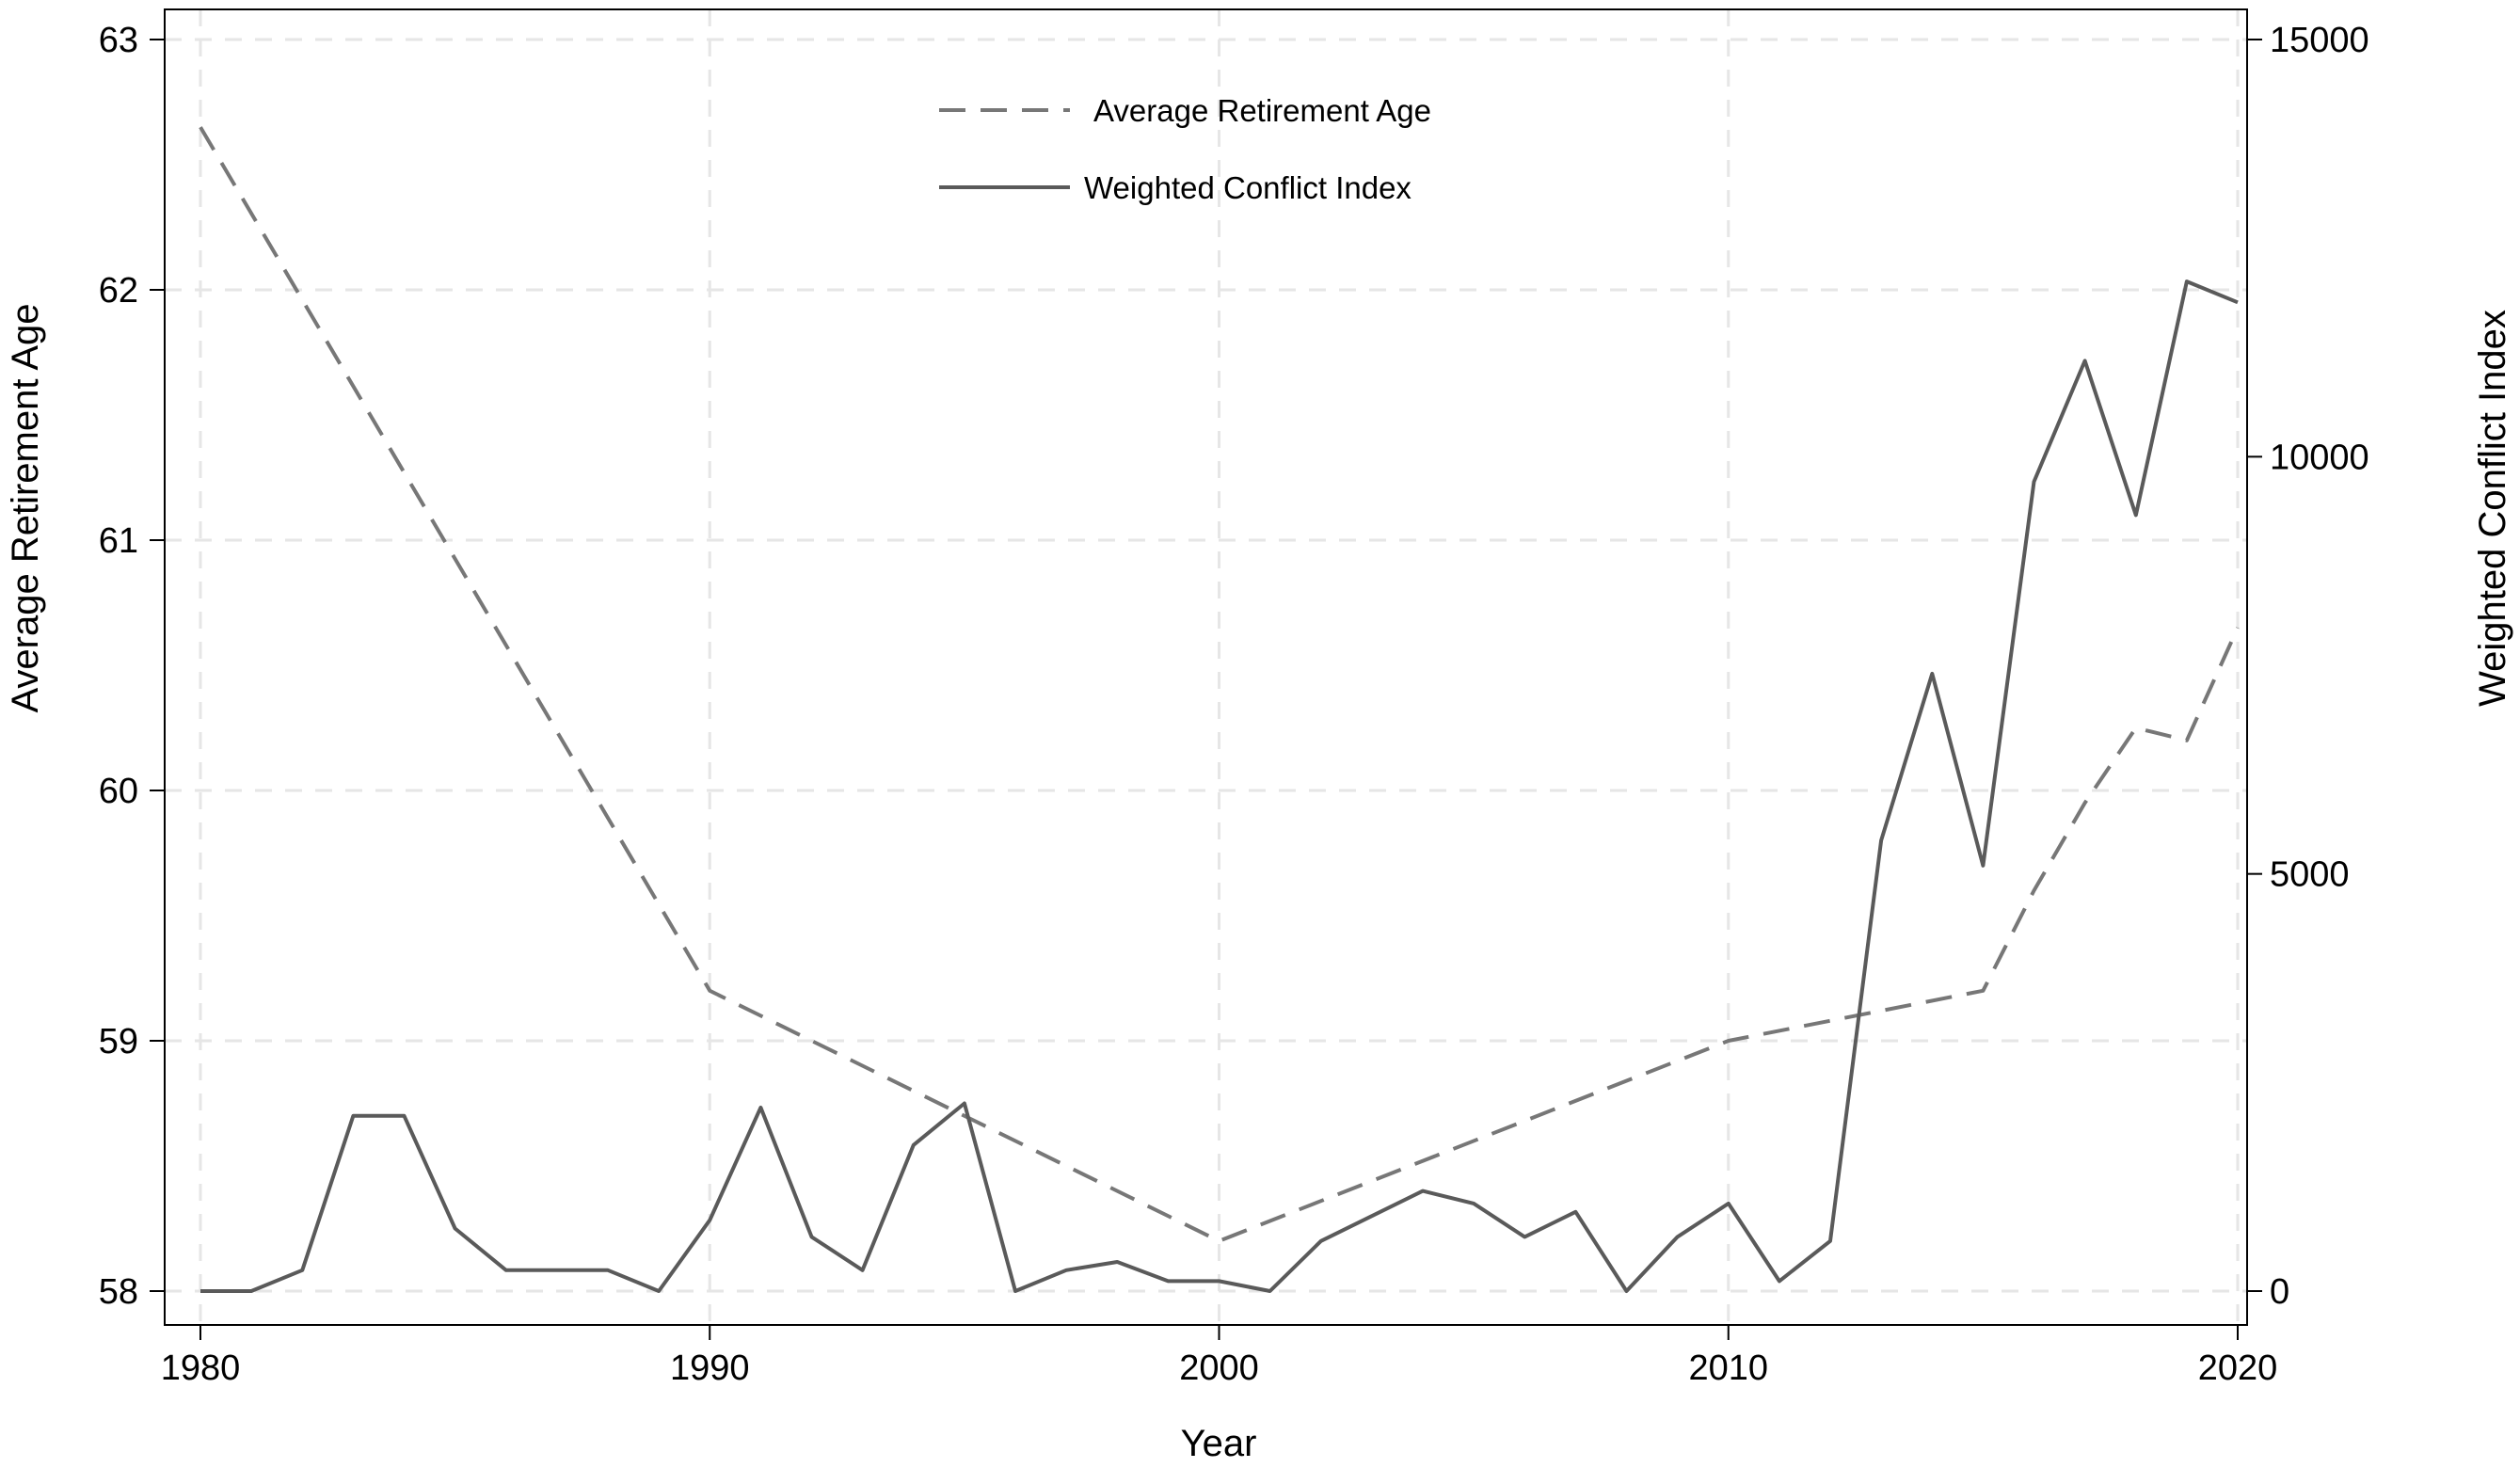  What do you see at coordinates (1219, 1443) in the screenshot?
I see `x-axis-title: Year` at bounding box center [1219, 1443].